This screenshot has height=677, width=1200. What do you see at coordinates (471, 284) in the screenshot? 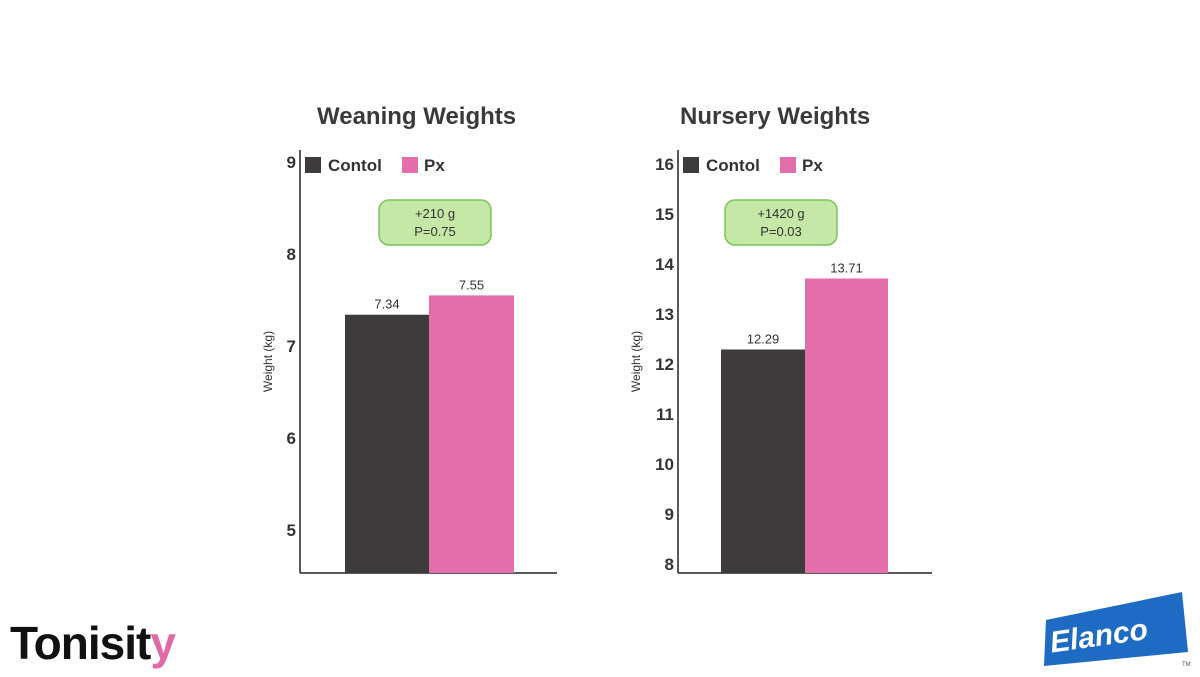
I see `weaning-data-label-px: 7.55` at bounding box center [471, 284].